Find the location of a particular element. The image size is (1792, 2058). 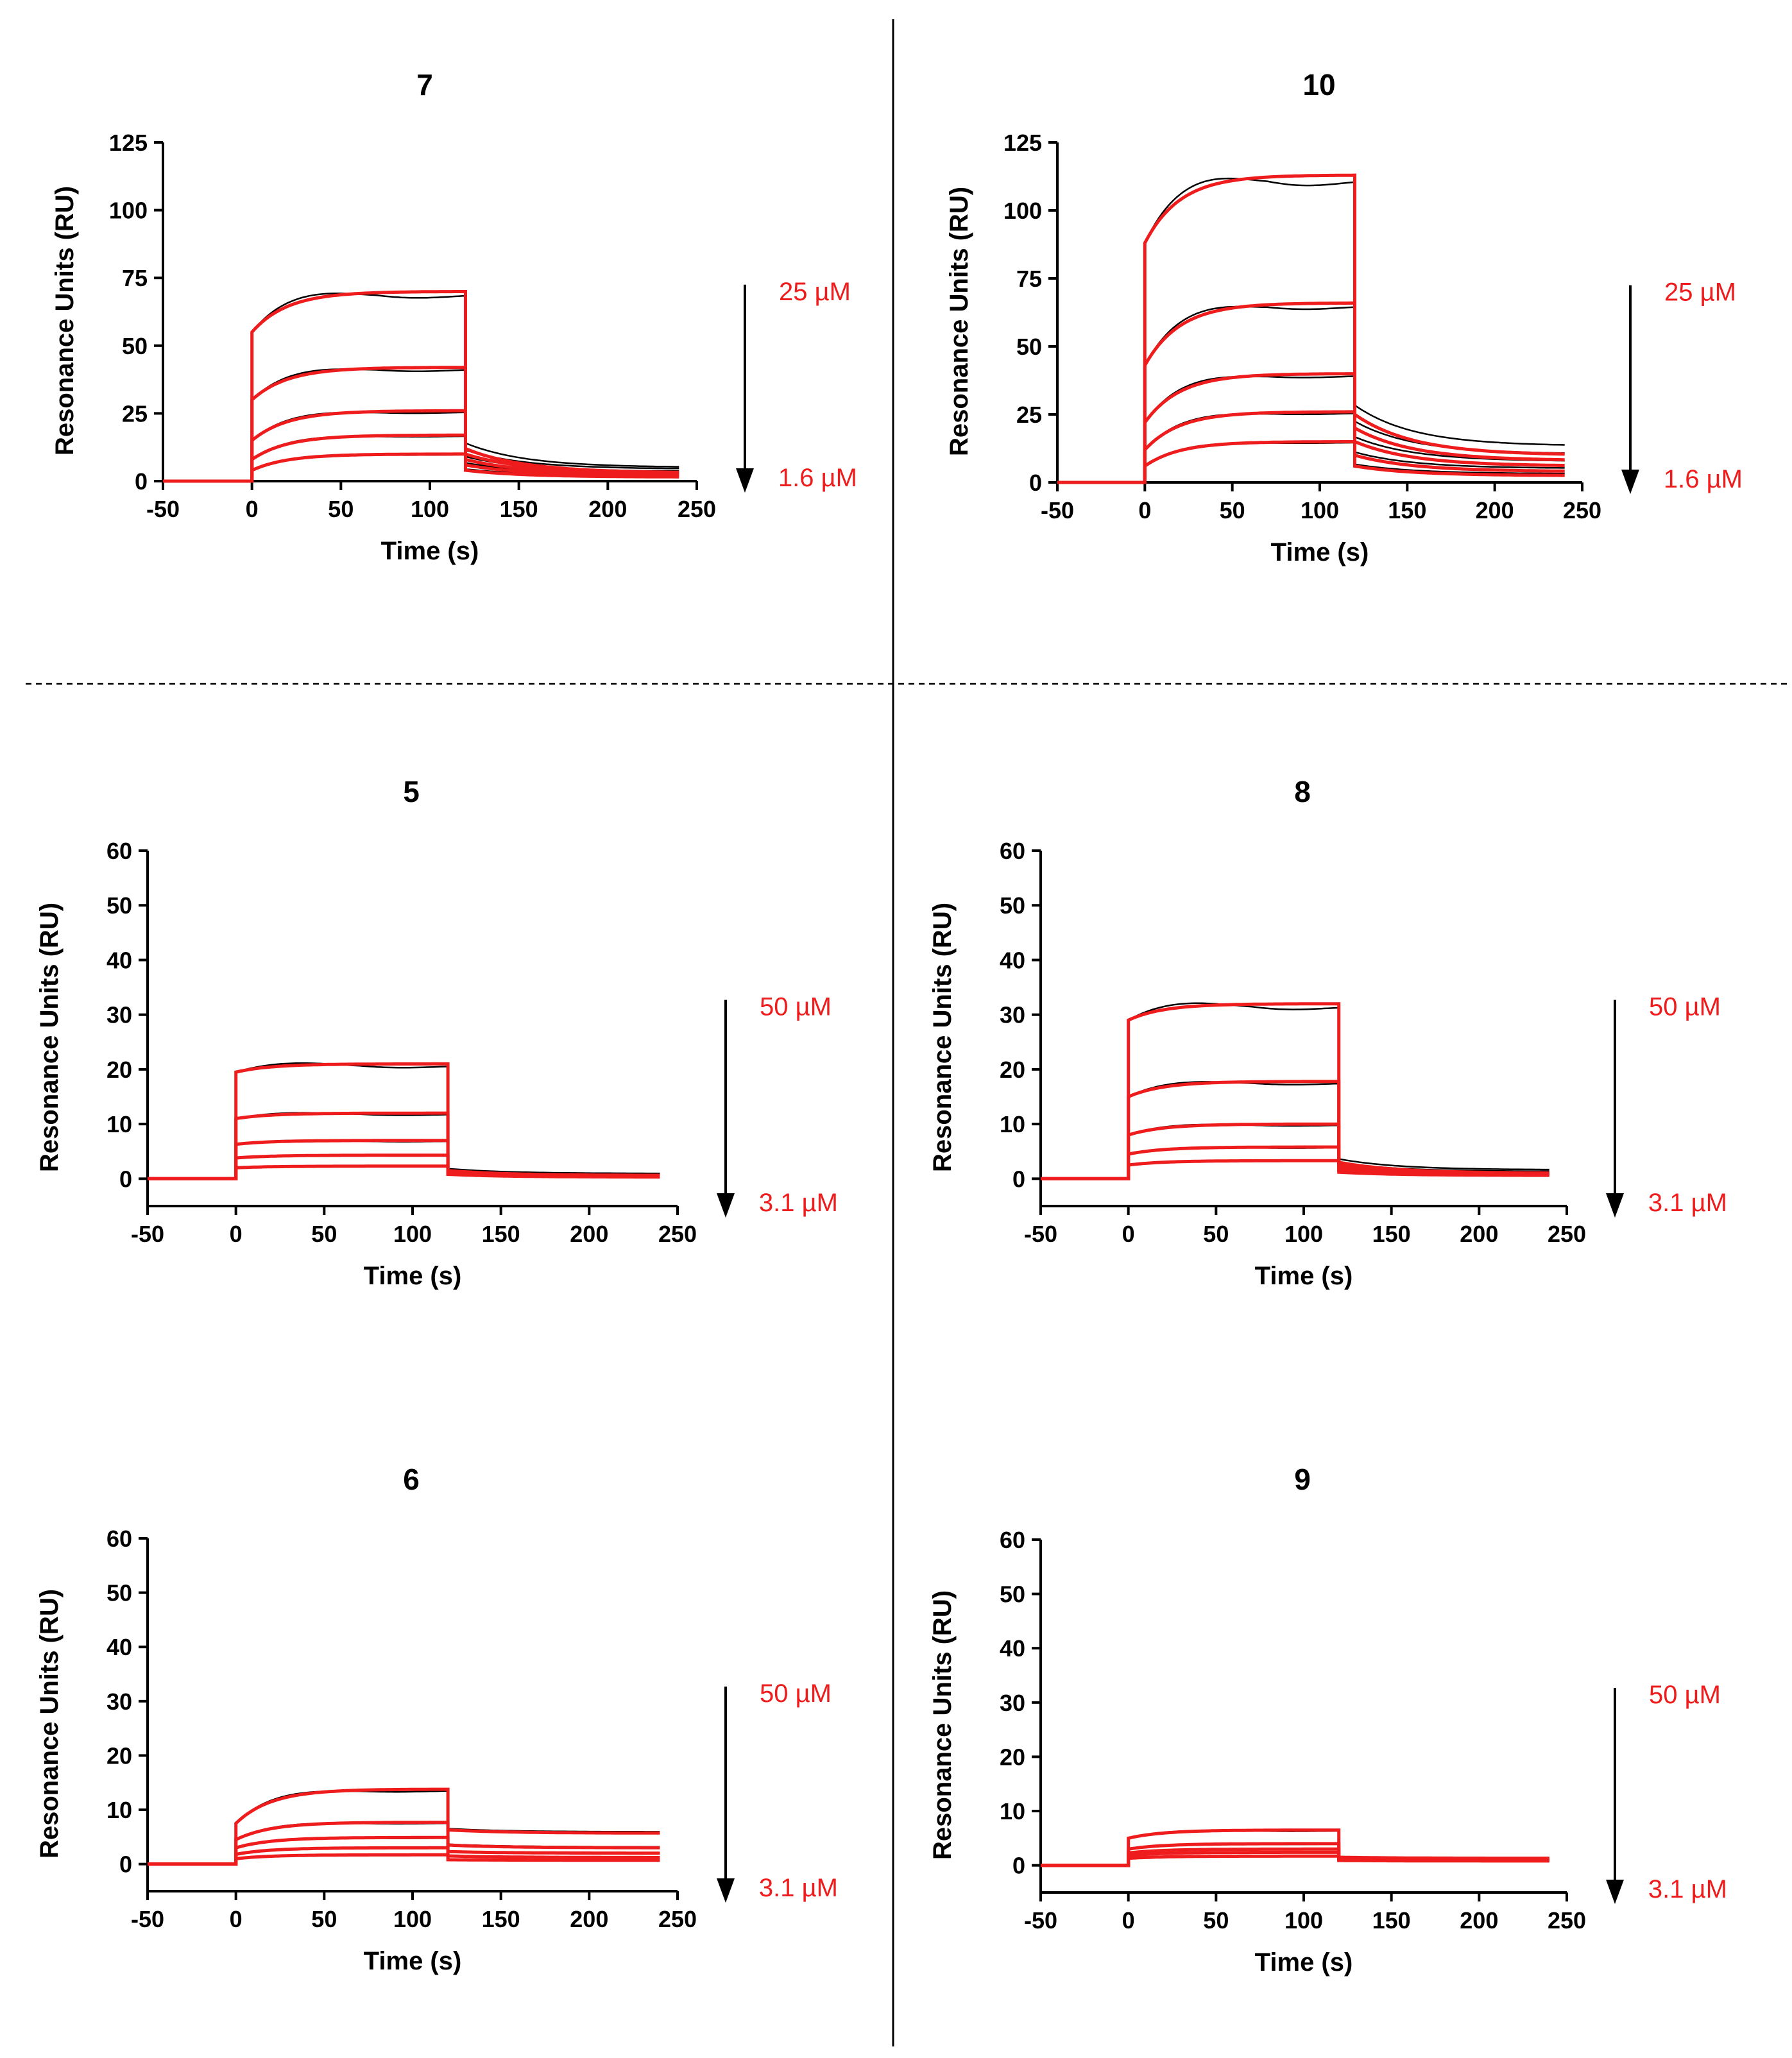

panel-title: 10 is located at coordinates (1318, 84).